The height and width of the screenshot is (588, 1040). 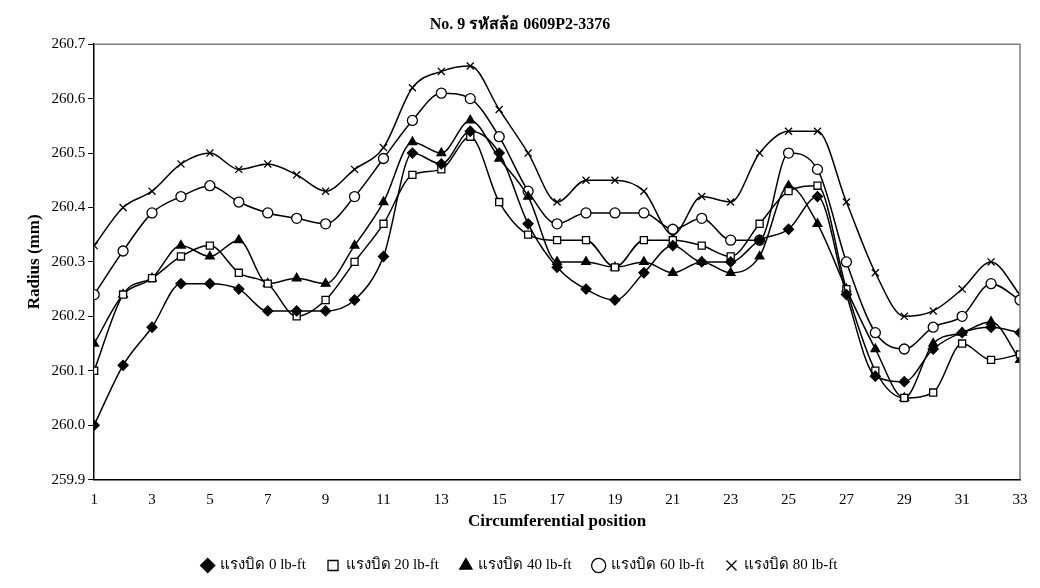 I want to click on y-tick-label: 260.1, so click(x=68, y=369).